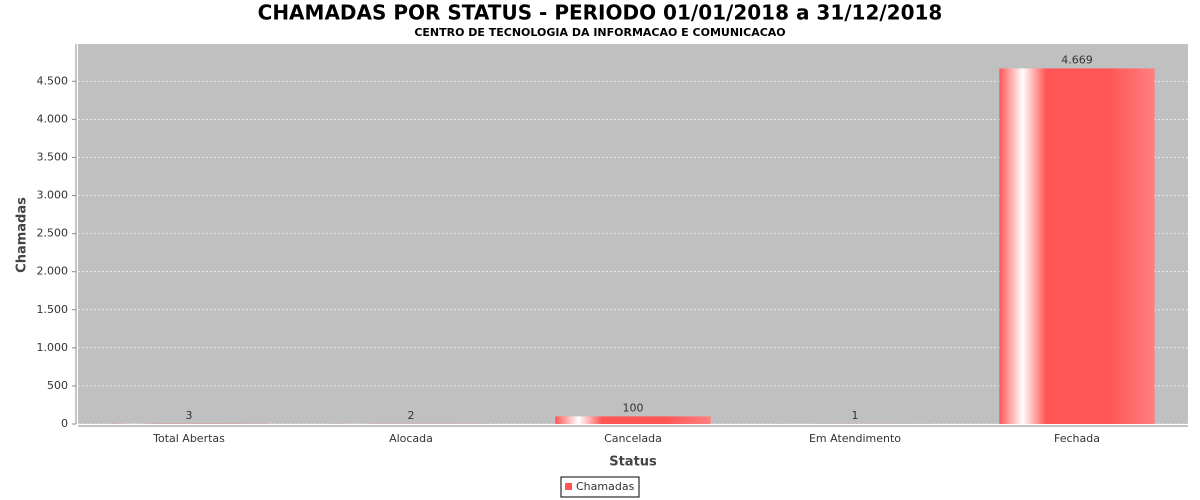  Describe the element at coordinates (53, 309) in the screenshot. I see `y-tick-label: 1.500` at that location.